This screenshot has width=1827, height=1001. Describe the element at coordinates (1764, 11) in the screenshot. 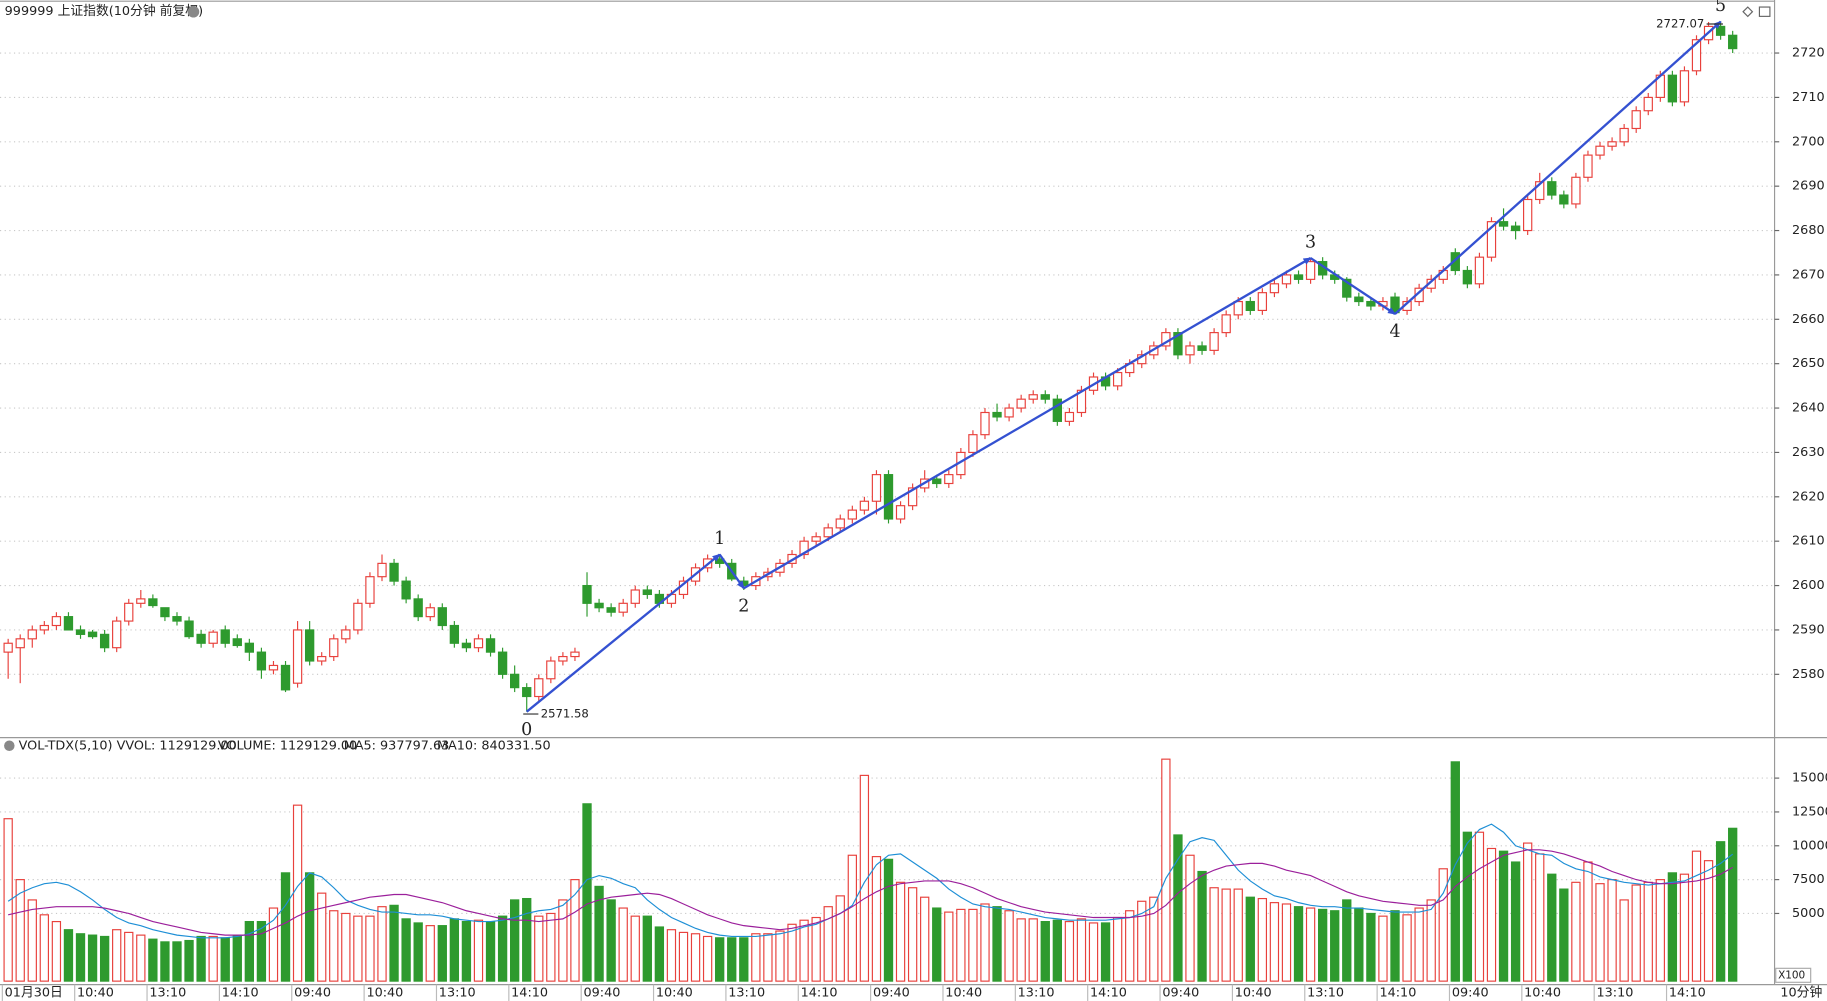

I see `panel-icon` at that location.